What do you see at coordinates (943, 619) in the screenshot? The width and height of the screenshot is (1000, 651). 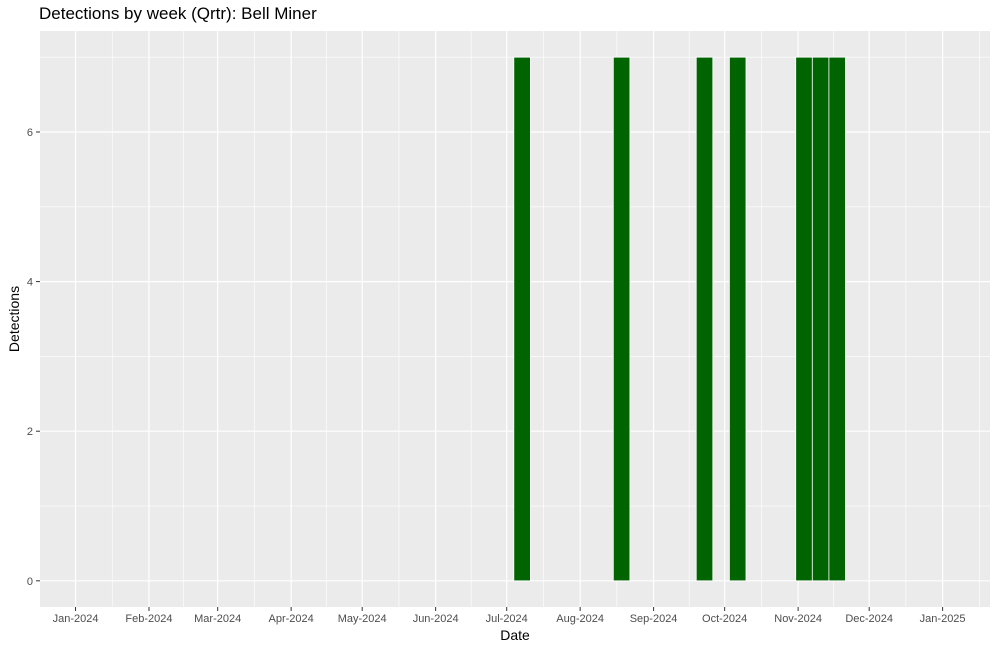 I see `x-tick-label: Jan-2025` at bounding box center [943, 619].